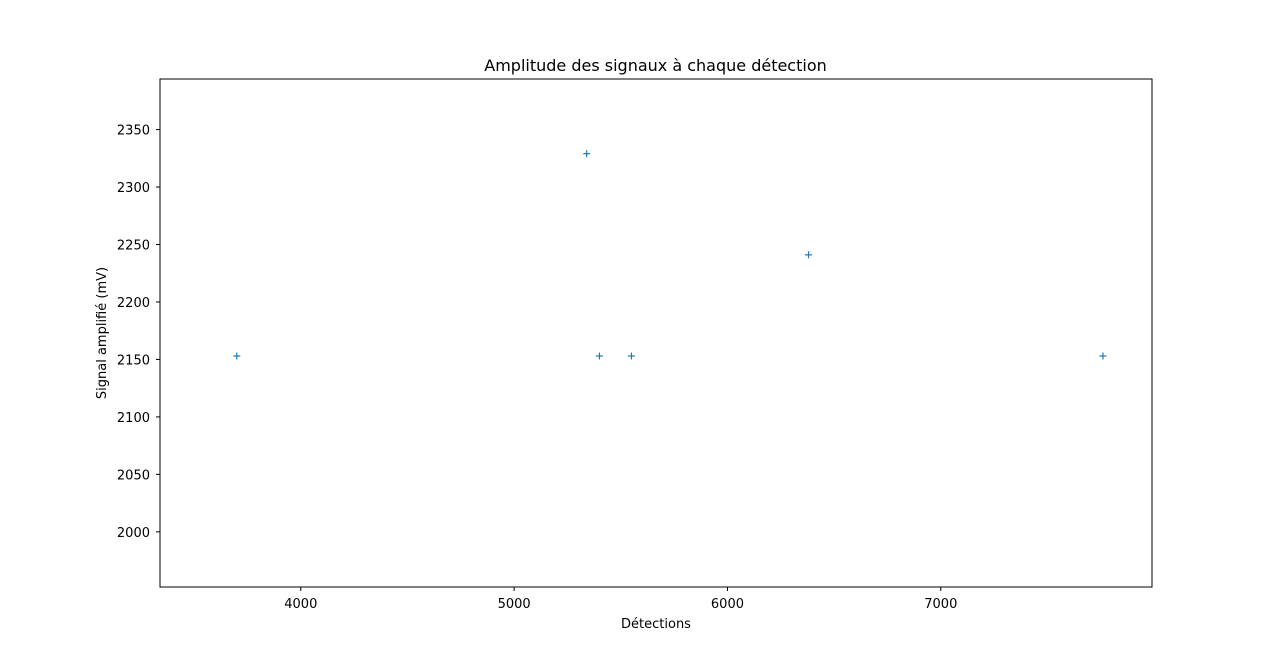 Image resolution: width=1280 pixels, height=660 pixels. Describe the element at coordinates (620, 599) in the screenshot. I see `x-axis: 4000 5000 6000 7000` at that location.